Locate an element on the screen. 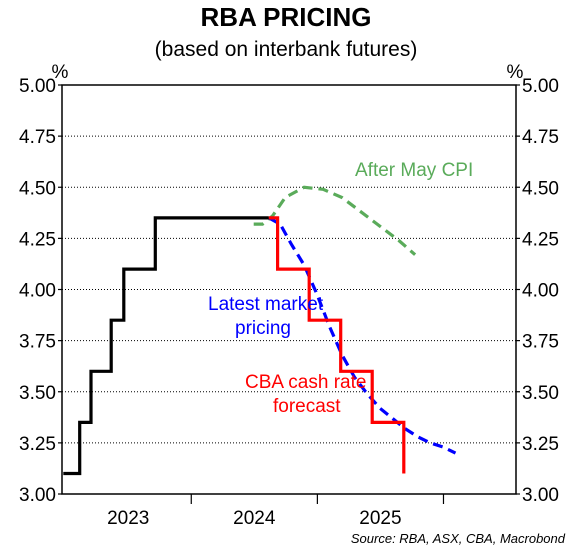  x-tick-label-2024: 2024 is located at coordinates (254, 518).